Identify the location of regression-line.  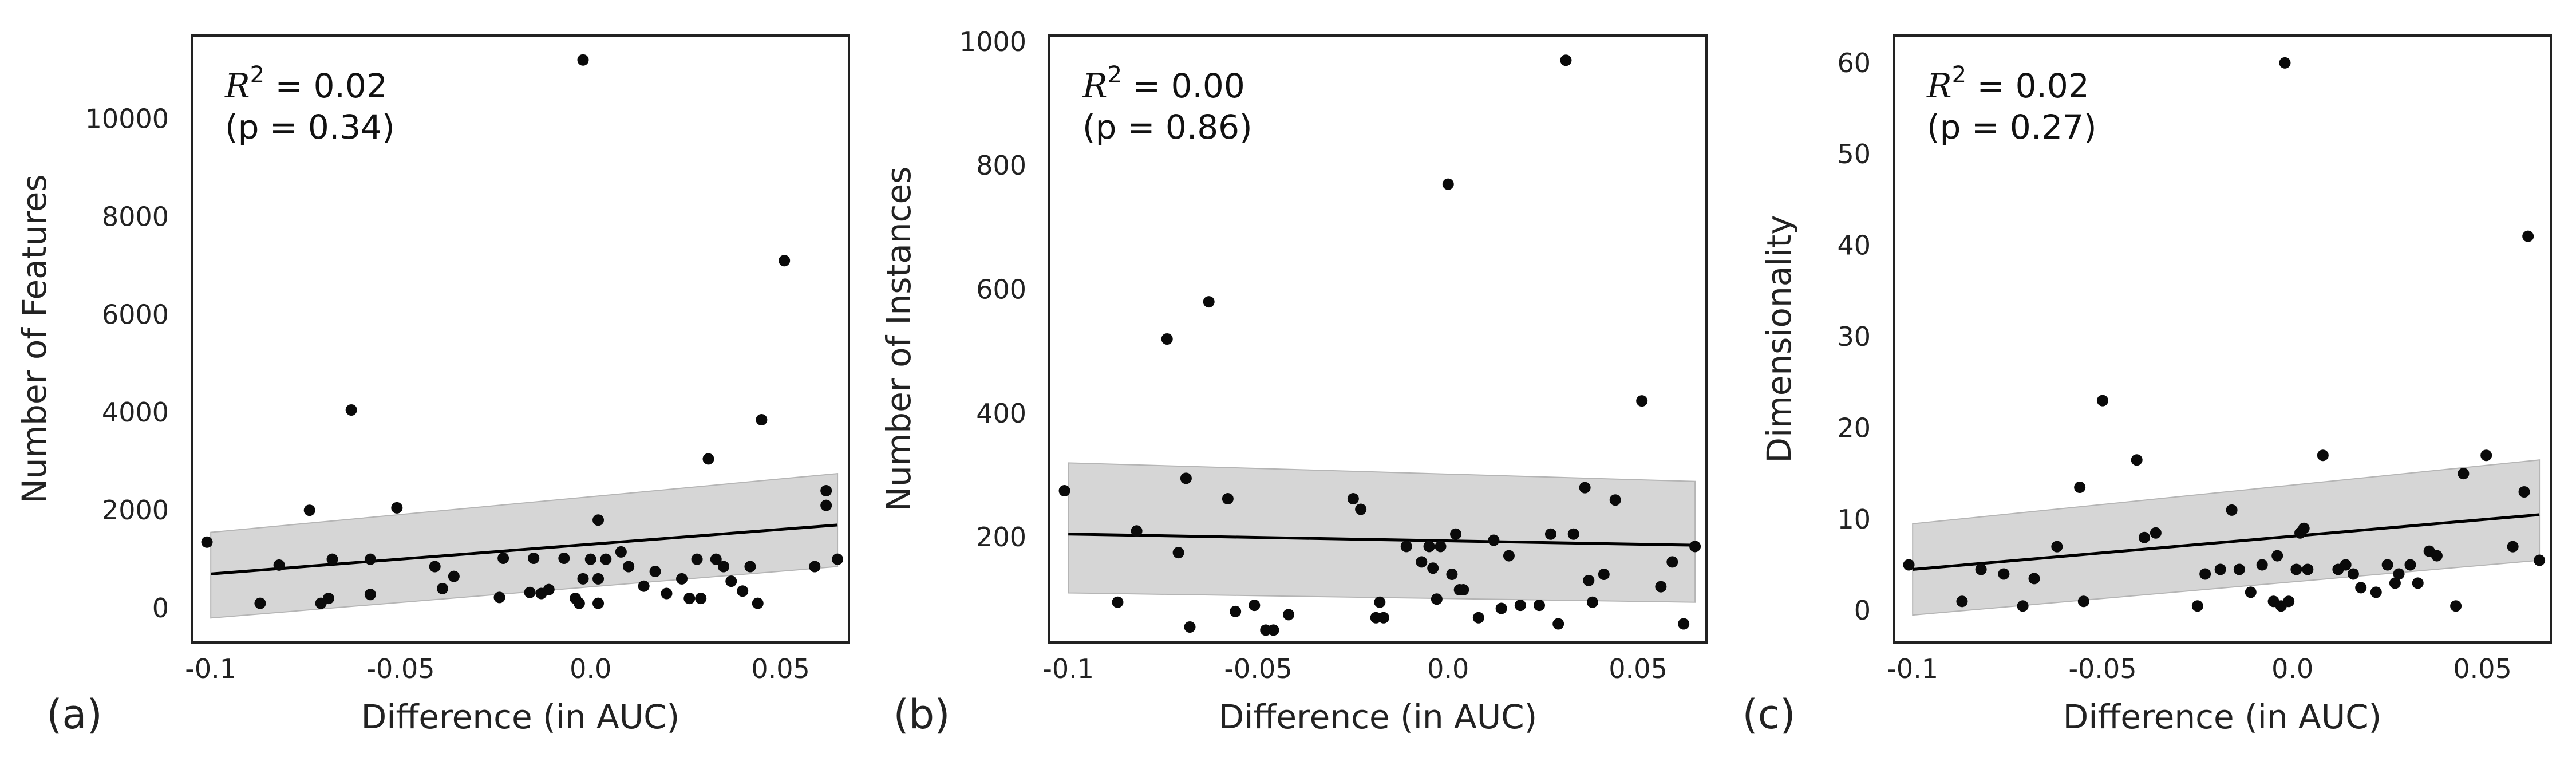
(524, 549).